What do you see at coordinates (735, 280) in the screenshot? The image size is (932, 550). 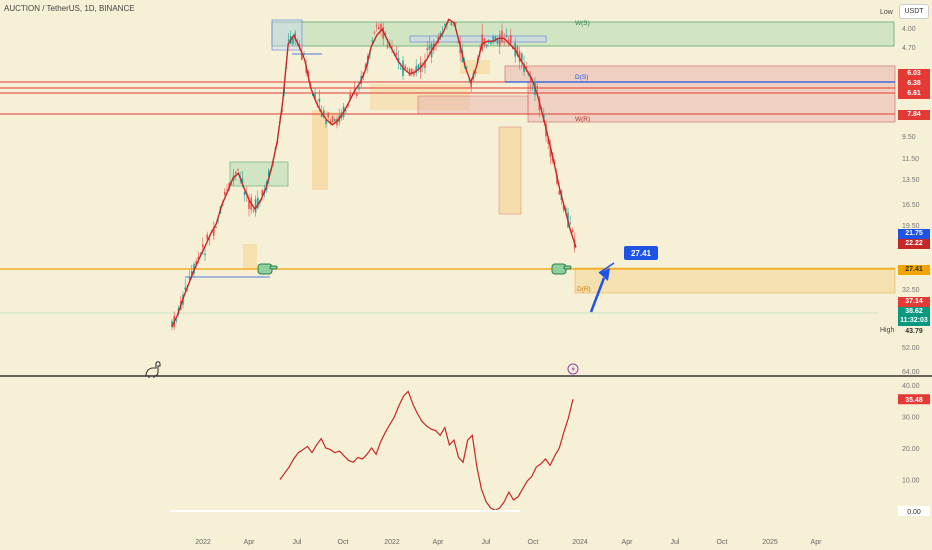 I see `orange-zone-daily-resistance` at bounding box center [735, 280].